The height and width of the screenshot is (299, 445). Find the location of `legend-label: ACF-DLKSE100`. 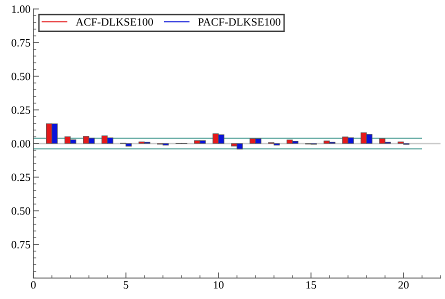

legend-label: ACF-DLKSE100 is located at coordinates (114, 22).